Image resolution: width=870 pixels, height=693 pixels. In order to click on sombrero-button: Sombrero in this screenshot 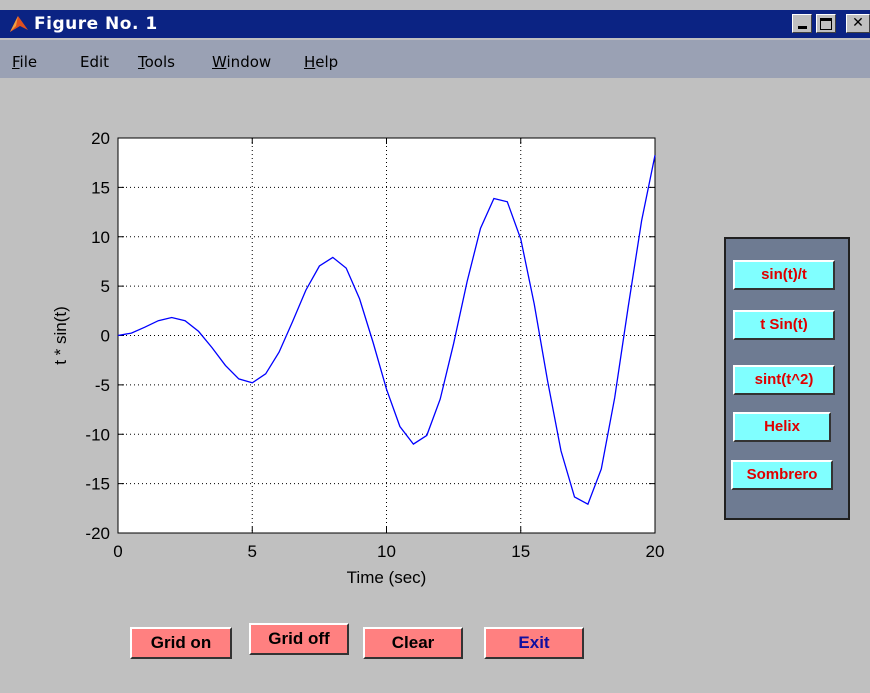, I will do `click(782, 475)`.